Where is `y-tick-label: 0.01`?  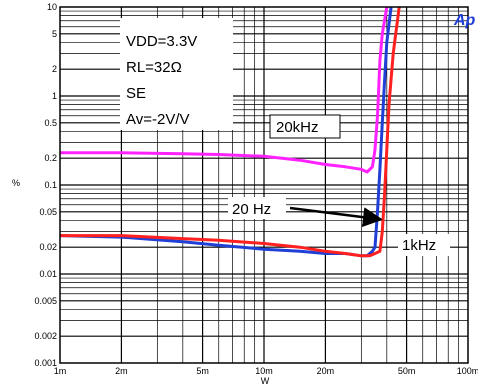 y-tick-label: 0.01 is located at coordinates (48, 274).